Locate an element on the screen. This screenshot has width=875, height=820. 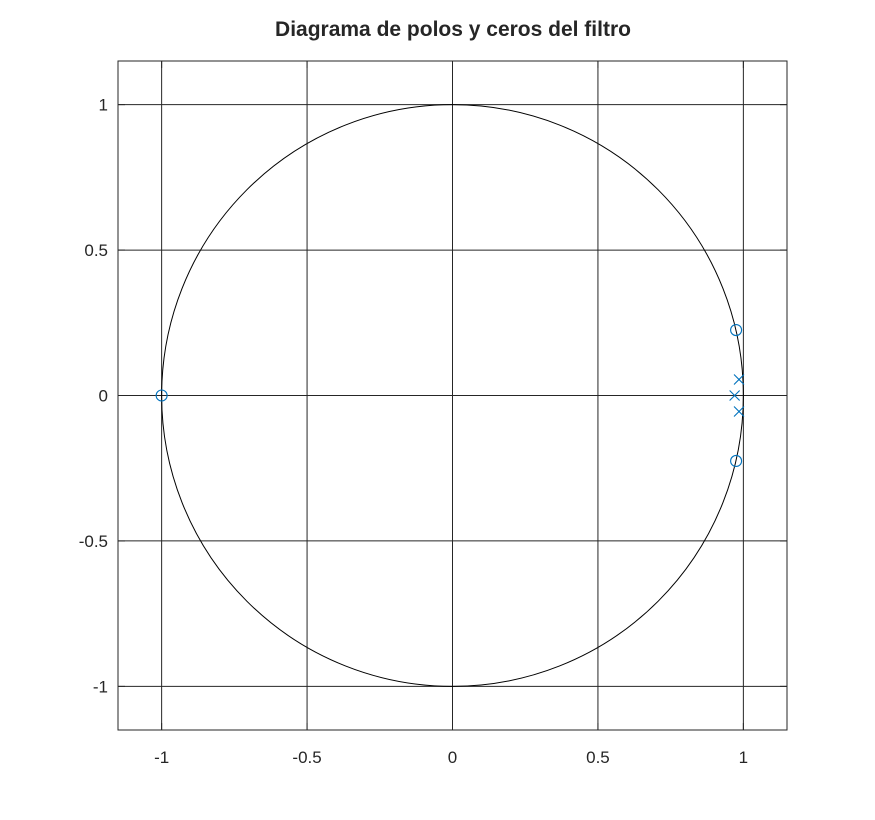
x-tick-label: -0.5 is located at coordinates (306, 757).